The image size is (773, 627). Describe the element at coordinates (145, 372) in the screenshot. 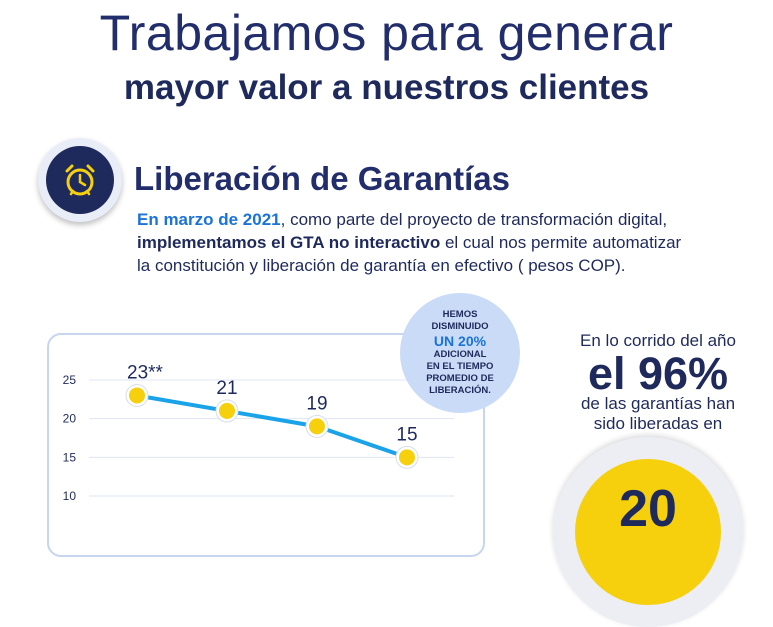

I see `data-label: 23**` at that location.